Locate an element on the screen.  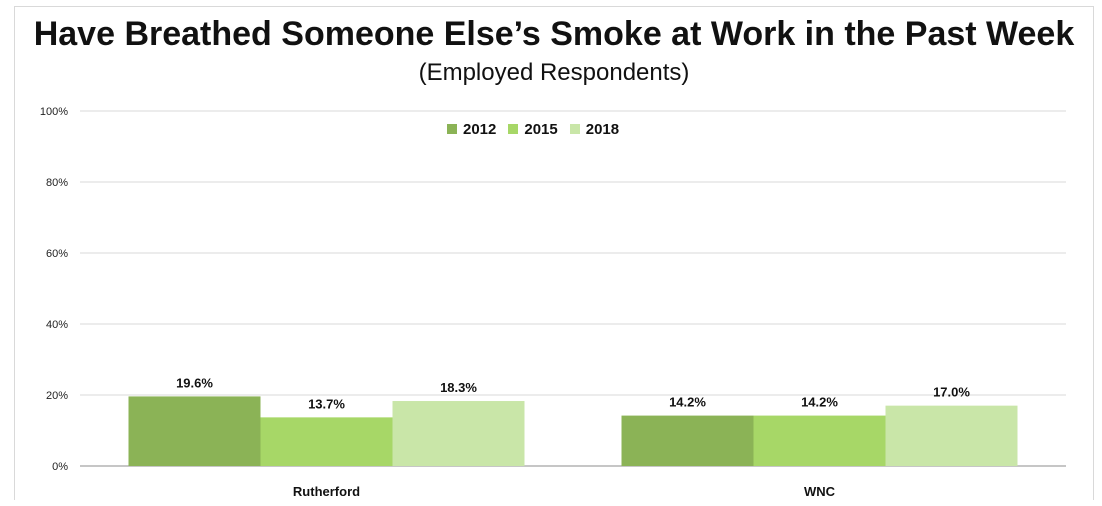
x-category-label: Rutherford is located at coordinates (326, 491).